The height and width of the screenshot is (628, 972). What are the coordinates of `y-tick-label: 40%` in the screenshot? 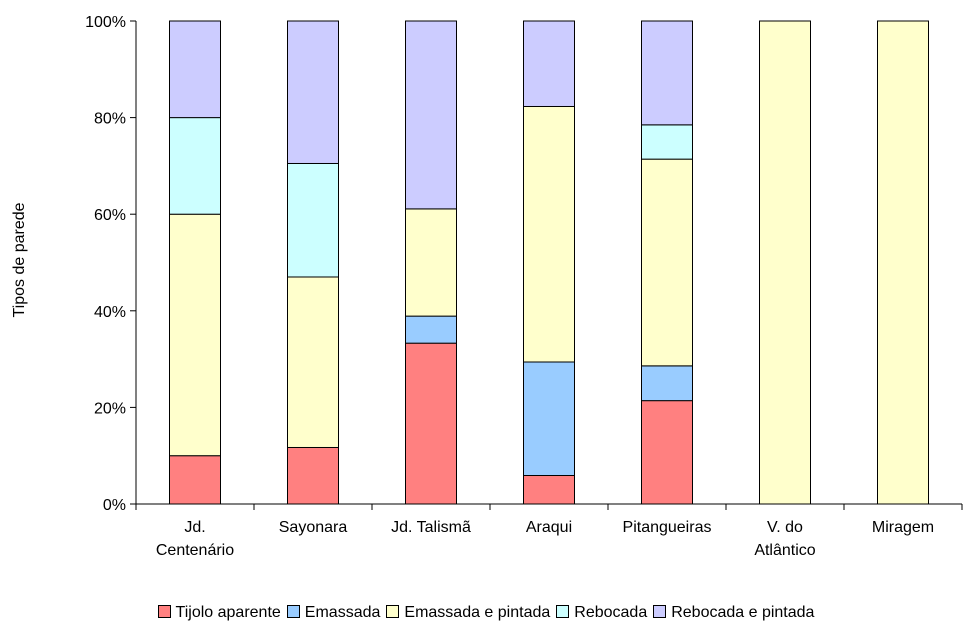 It's located at (110, 312).